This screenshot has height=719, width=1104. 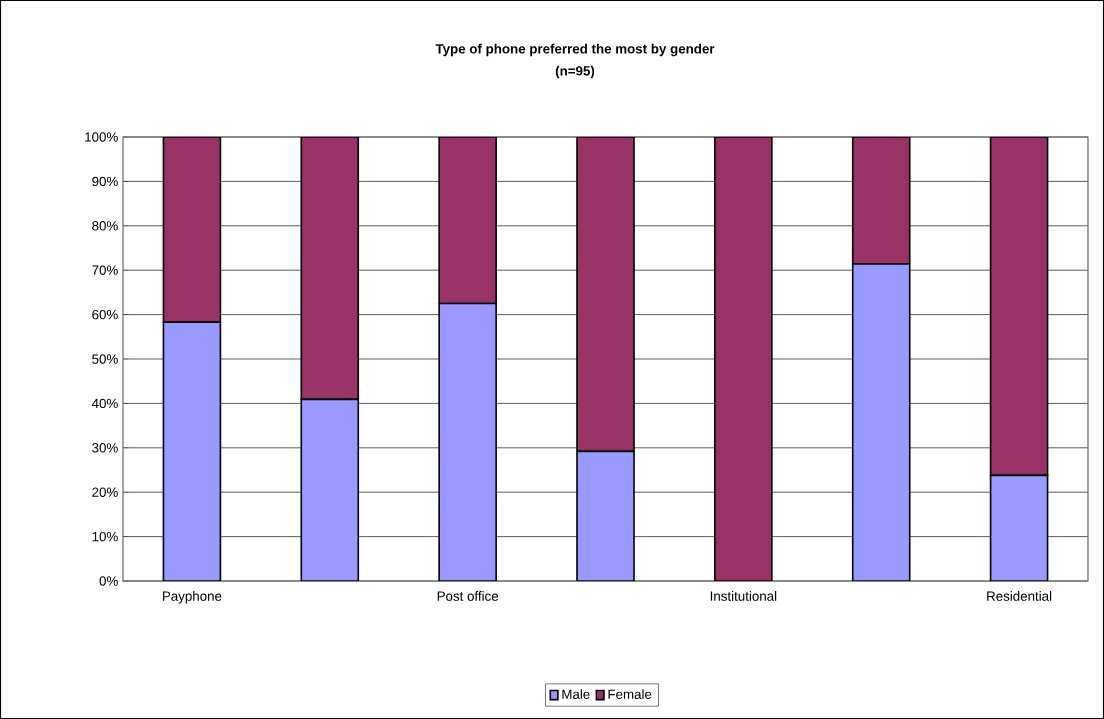 I want to click on y-tick-label: 100%, so click(x=101, y=137).